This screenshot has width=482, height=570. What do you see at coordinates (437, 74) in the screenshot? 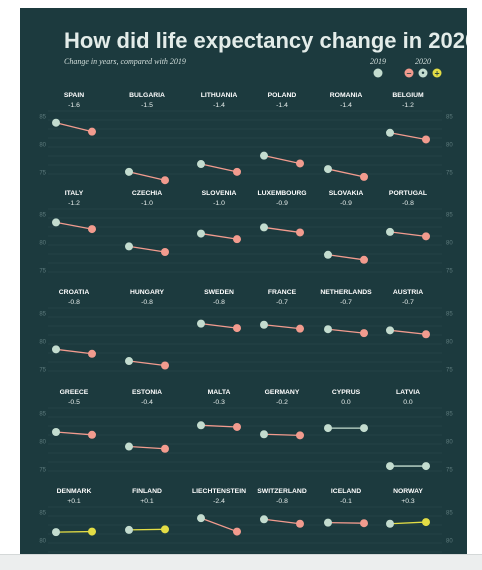
I see `legend-symbol-increase: +` at bounding box center [437, 74].